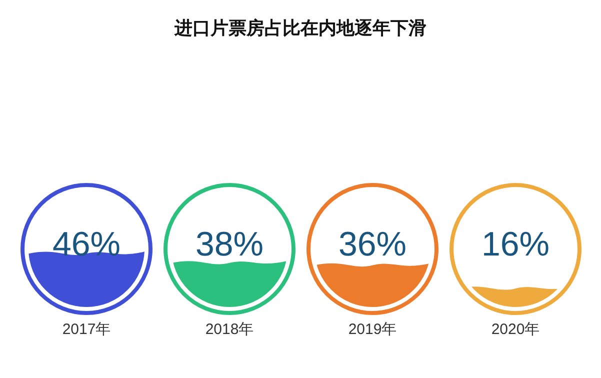 This screenshot has height=378, width=601. I want to click on data-label: 46%, so click(86, 244).